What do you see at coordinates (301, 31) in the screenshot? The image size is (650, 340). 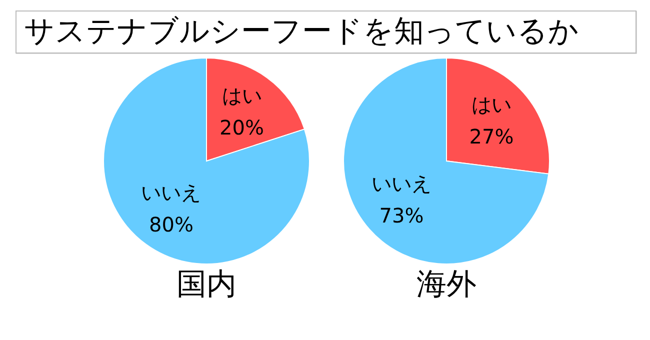 I see `text: サステナブルシーフードを知っているか` at bounding box center [301, 31].